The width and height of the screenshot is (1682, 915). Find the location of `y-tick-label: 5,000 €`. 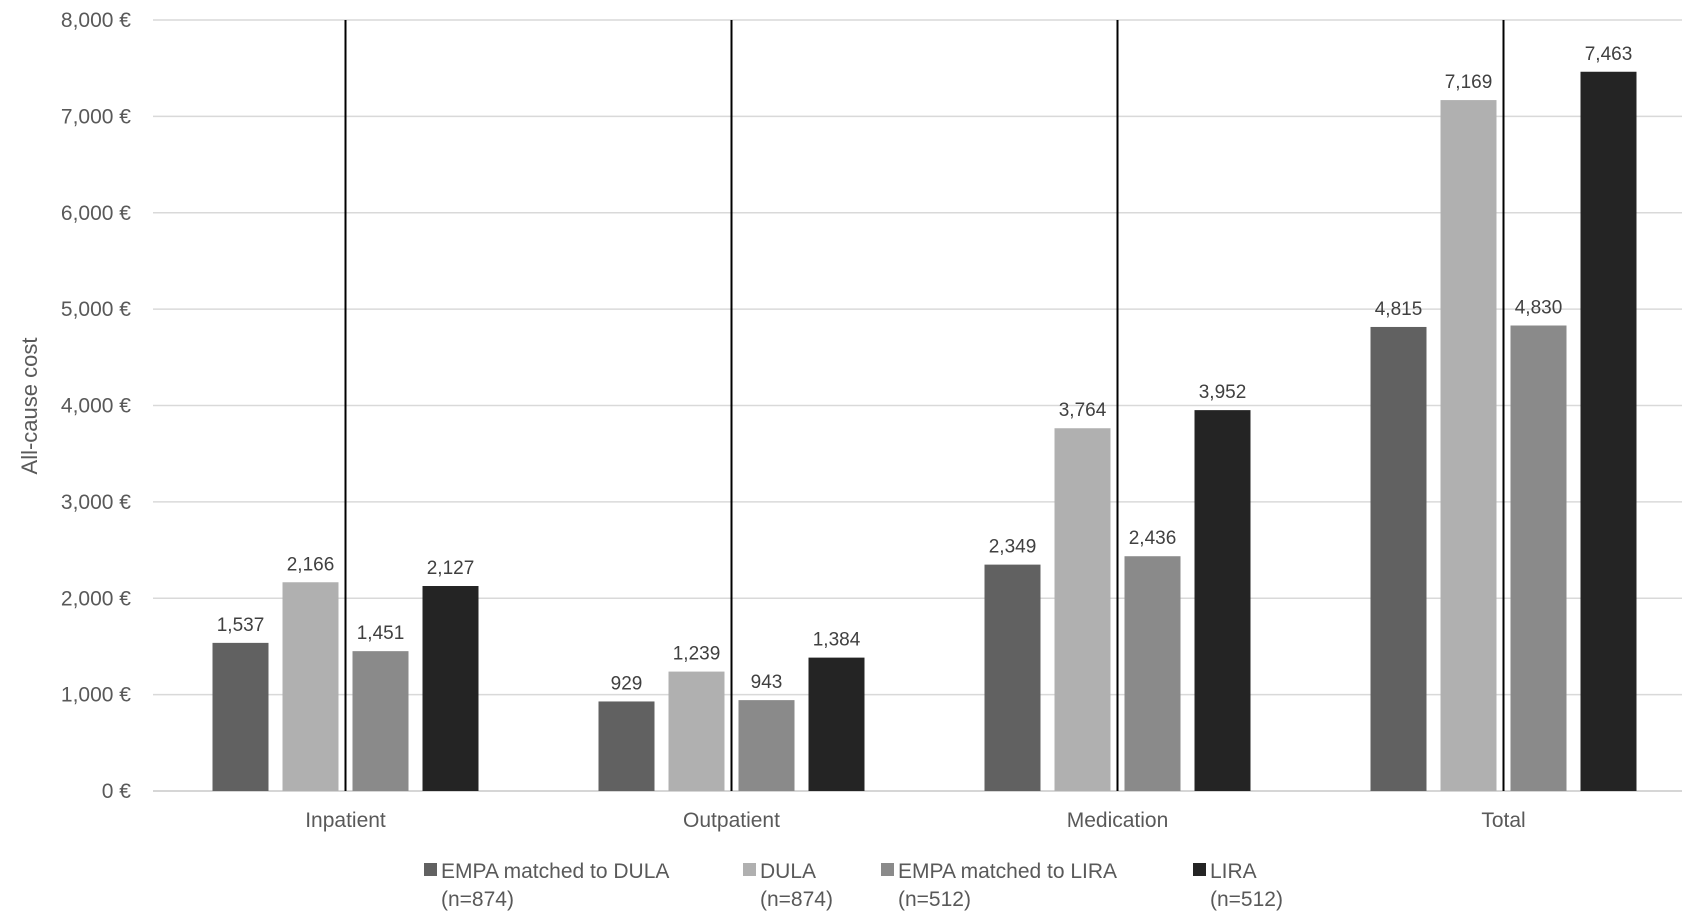

y-tick-label: 5,000 € is located at coordinates (96, 309).